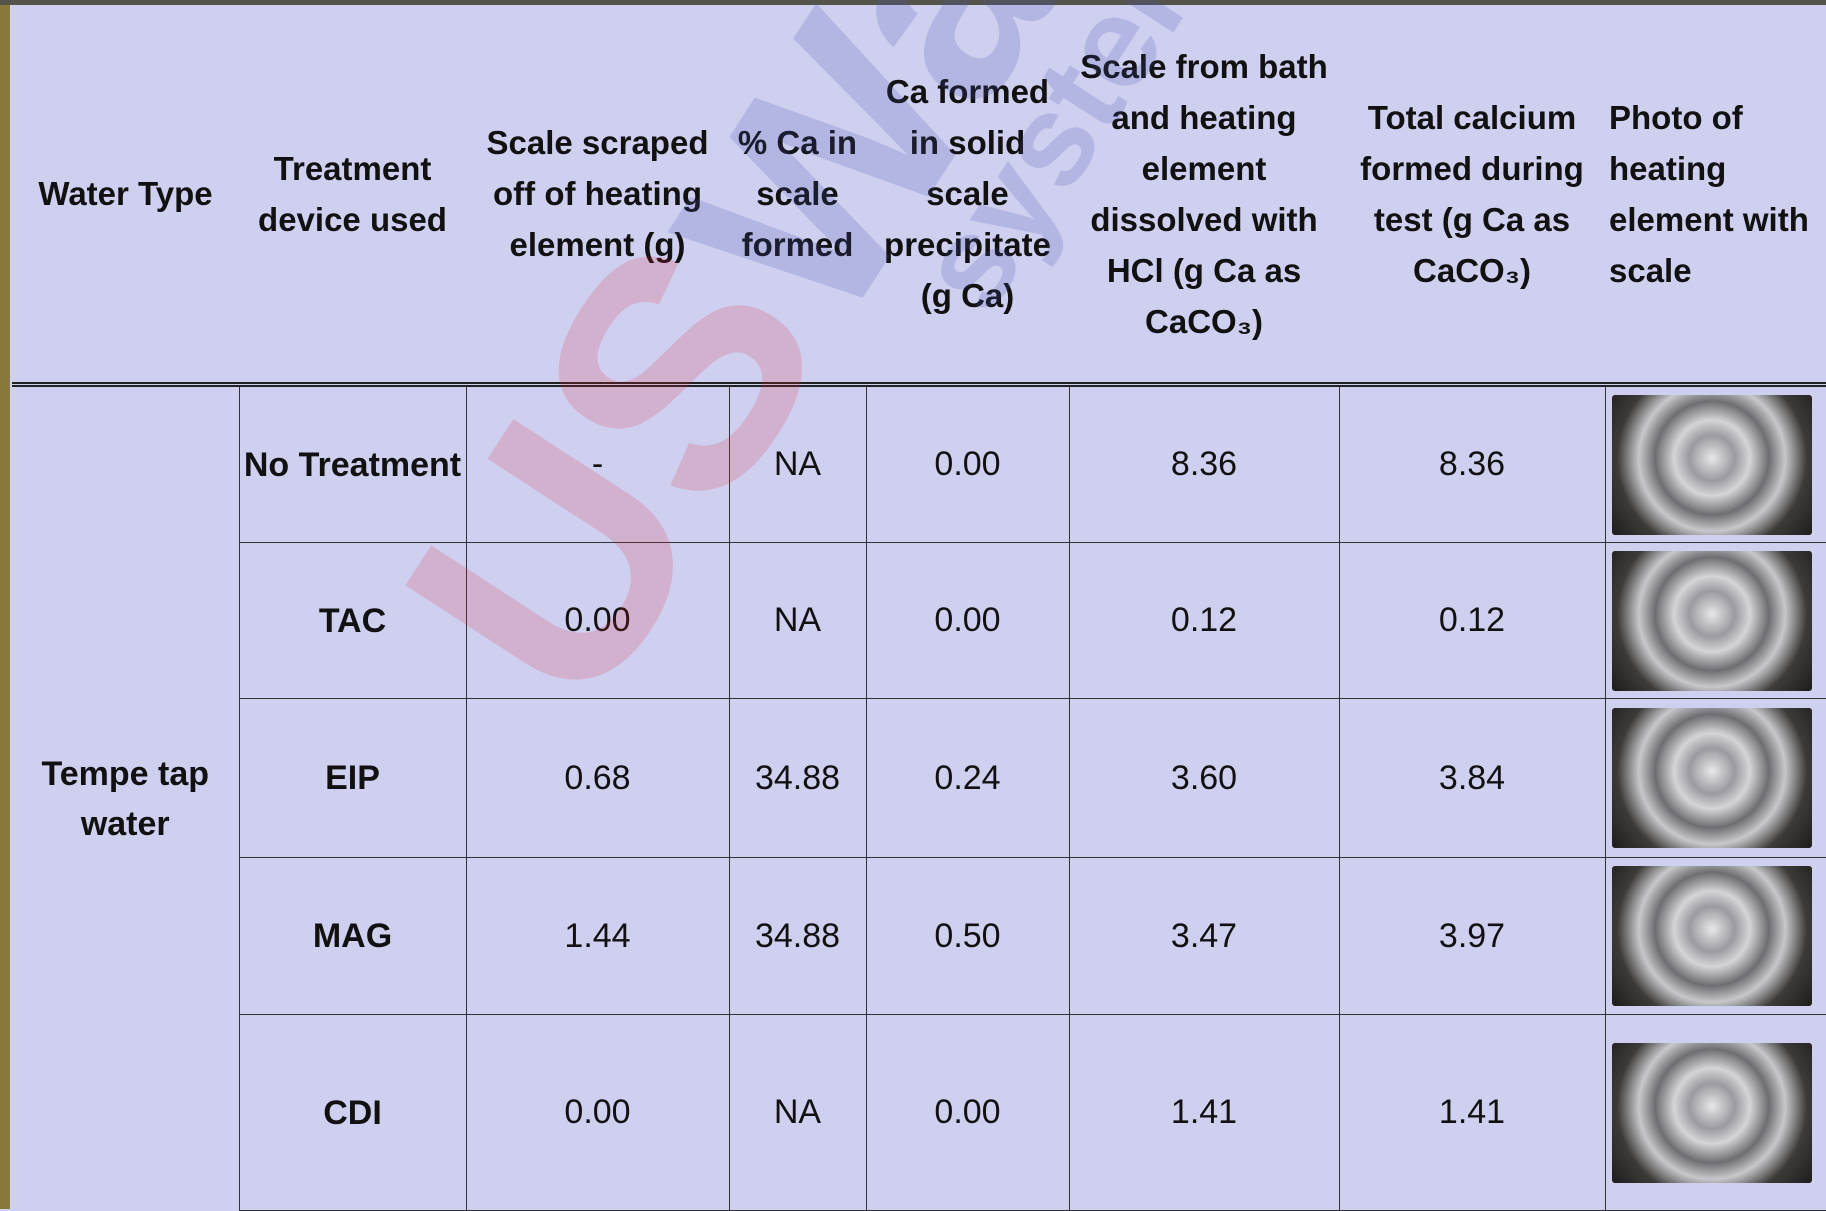 The image size is (1826, 1211). Describe the element at coordinates (967, 936) in the screenshot. I see `value-cell: 0.50` at that location.